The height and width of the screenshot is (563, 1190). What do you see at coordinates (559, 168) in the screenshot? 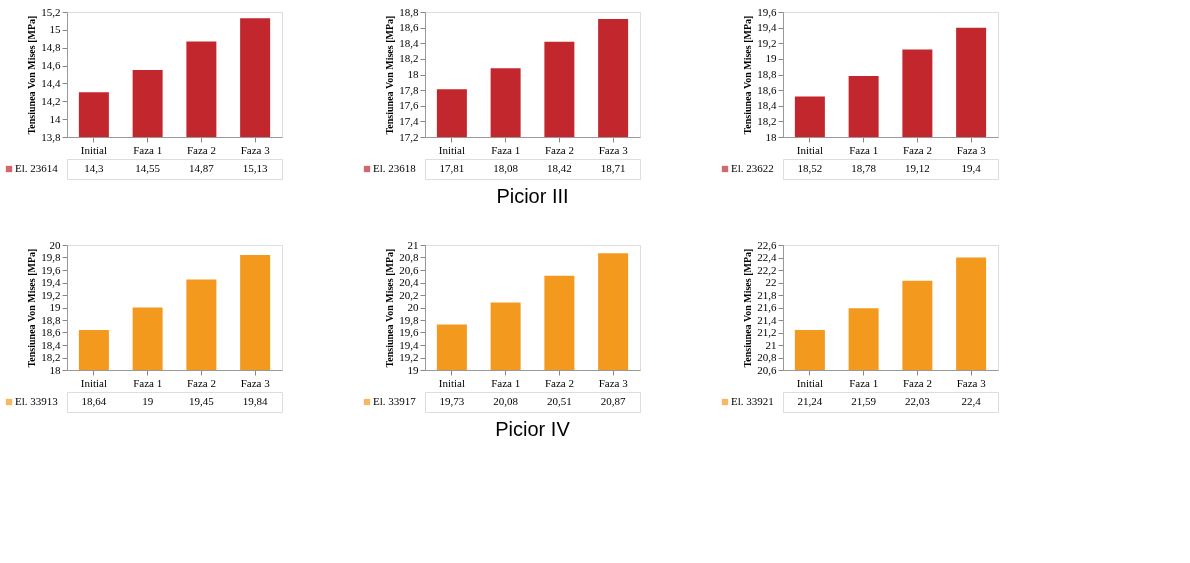
I see `data-label: 18,42` at bounding box center [559, 168].